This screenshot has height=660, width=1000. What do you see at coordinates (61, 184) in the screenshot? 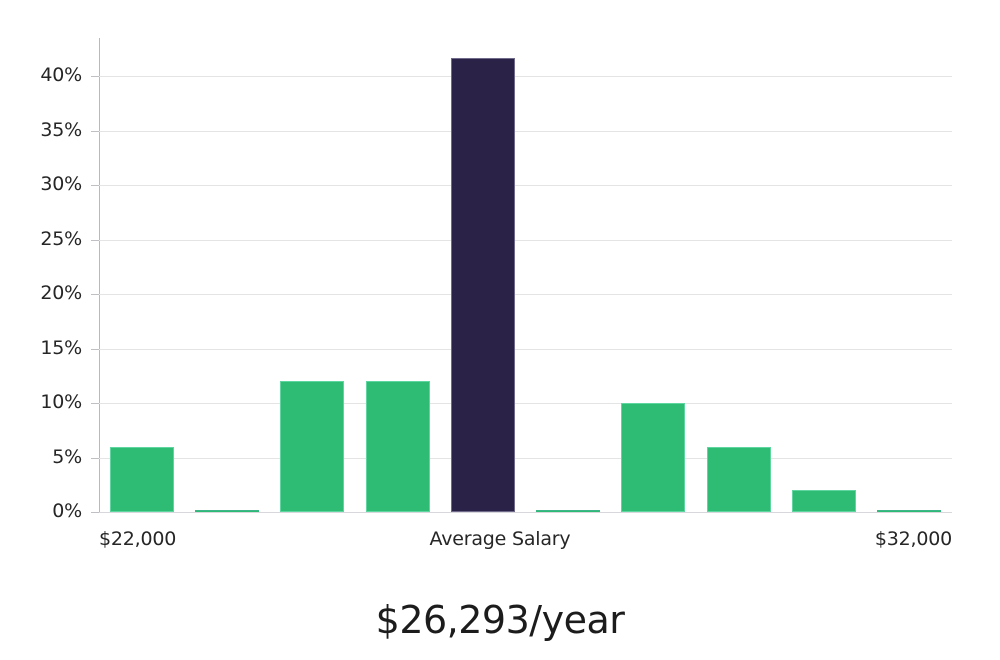
I see `y-axis-tick-label: 30%` at bounding box center [61, 184].